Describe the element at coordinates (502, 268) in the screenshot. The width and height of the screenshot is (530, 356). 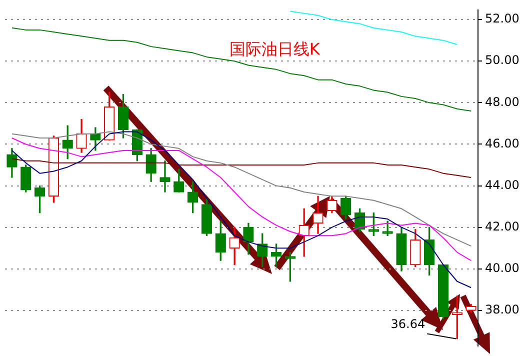
I see `y-tick-label: 40.00` at that location.